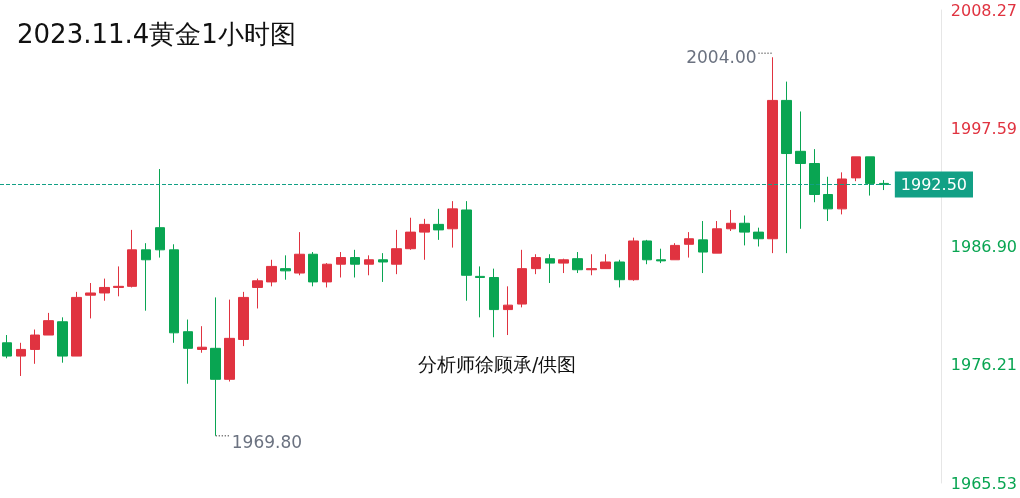  I want to click on y-tick-label: 1997.59, so click(984, 128).